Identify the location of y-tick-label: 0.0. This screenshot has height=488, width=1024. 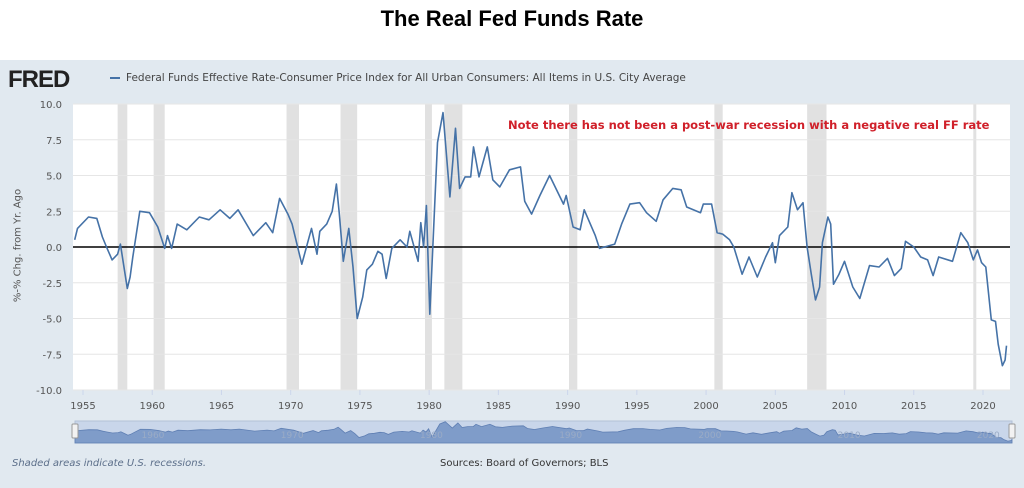
(54, 248).